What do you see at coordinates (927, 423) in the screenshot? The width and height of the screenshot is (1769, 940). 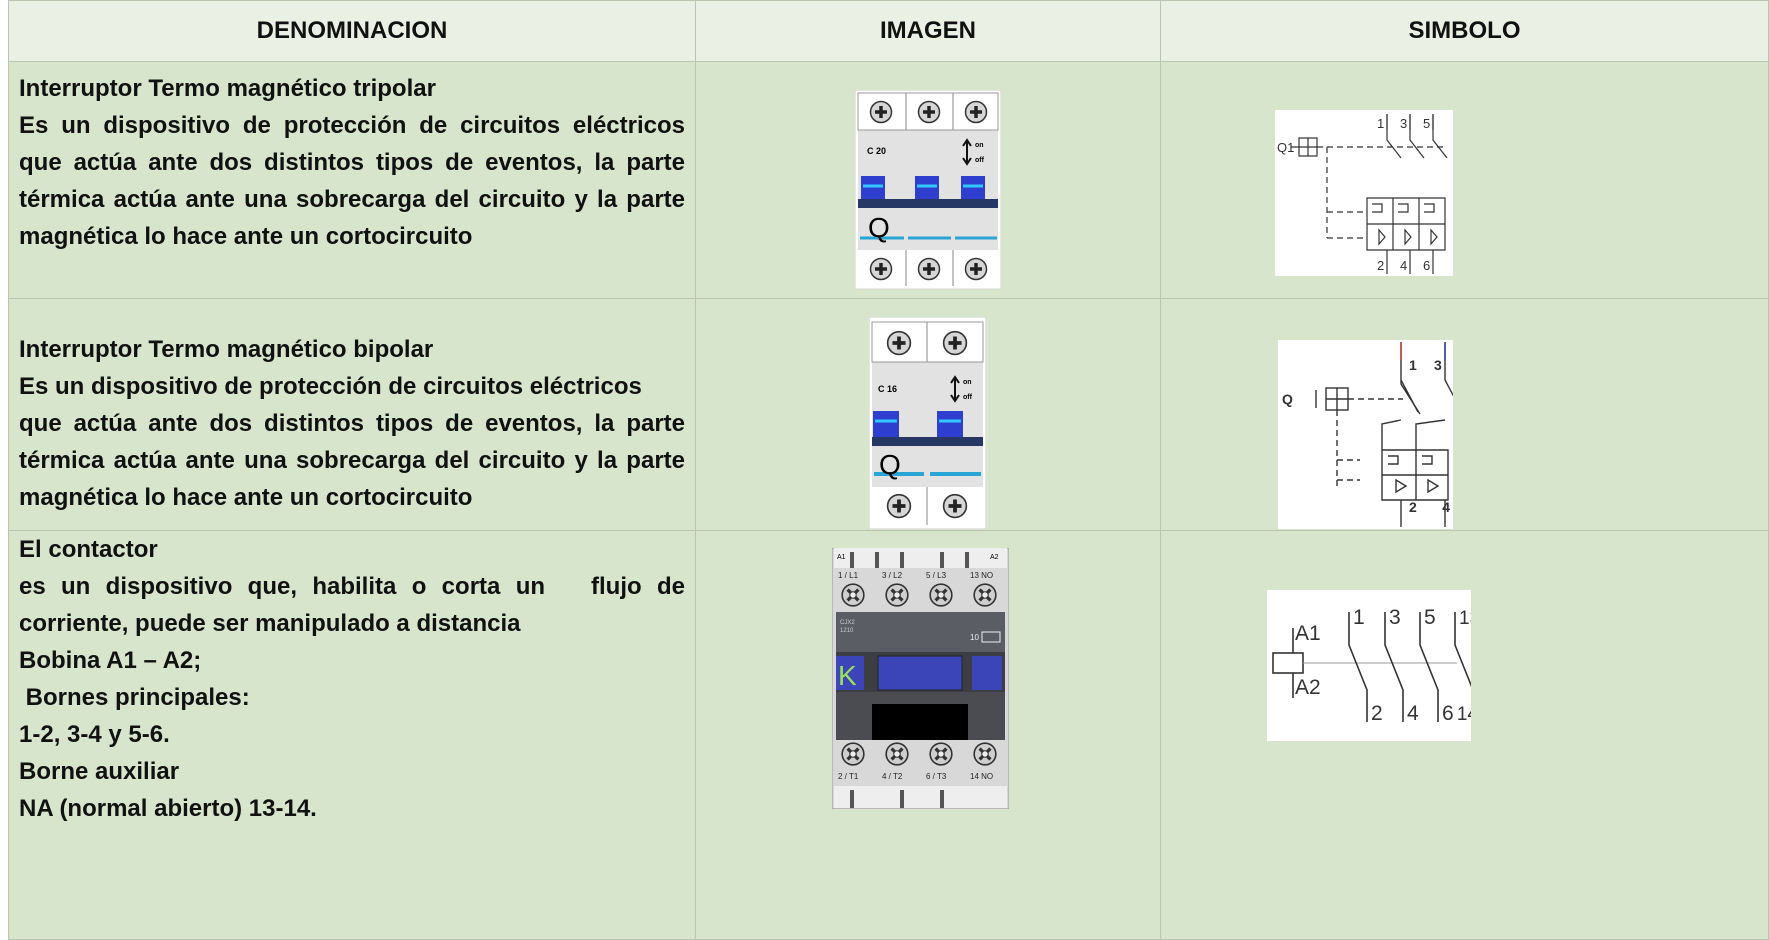 I see `breaker-image: C 16 on off Q` at bounding box center [927, 423].